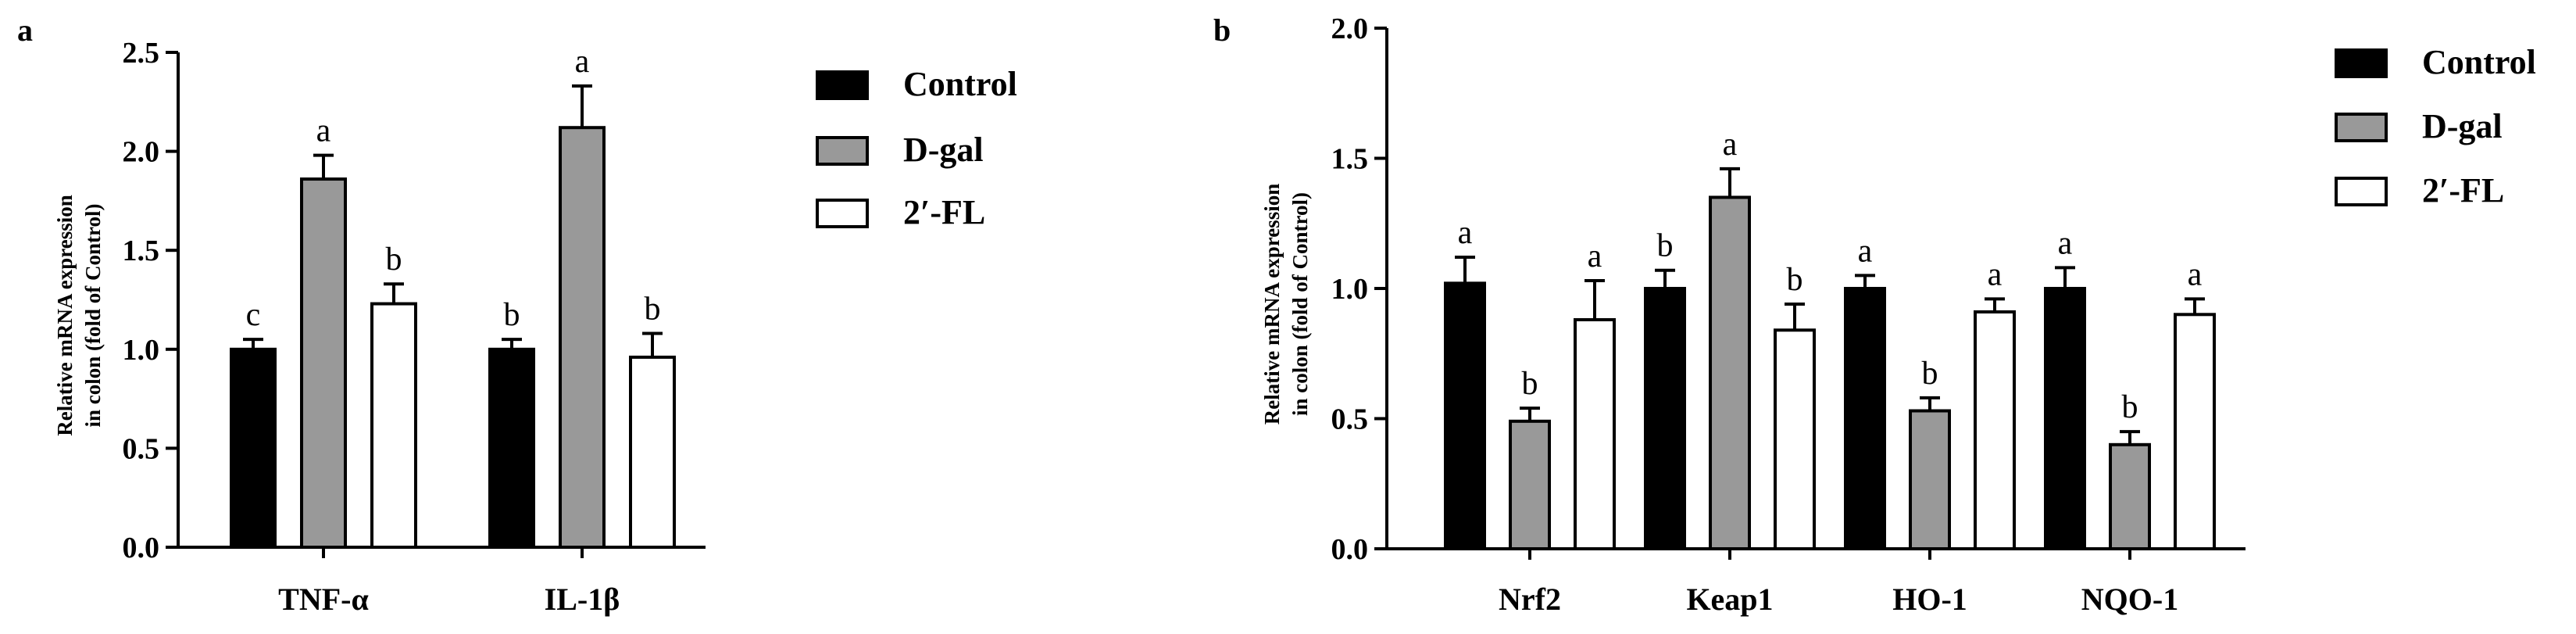 The height and width of the screenshot is (634, 2576). Describe the element at coordinates (1222, 31) in the screenshot. I see `panel-label: b` at that location.